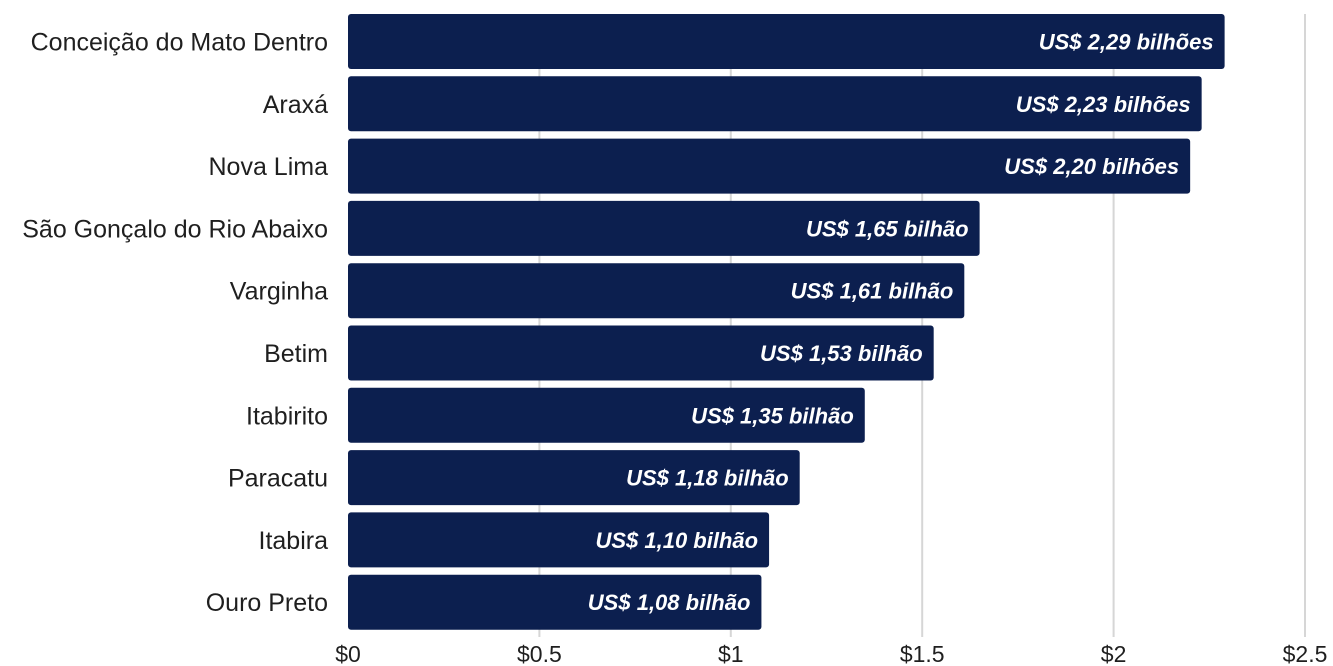 Image resolution: width=1333 pixels, height=666 pixels. Describe the element at coordinates (287, 416) in the screenshot. I see `category-label: Itabirito` at that location.